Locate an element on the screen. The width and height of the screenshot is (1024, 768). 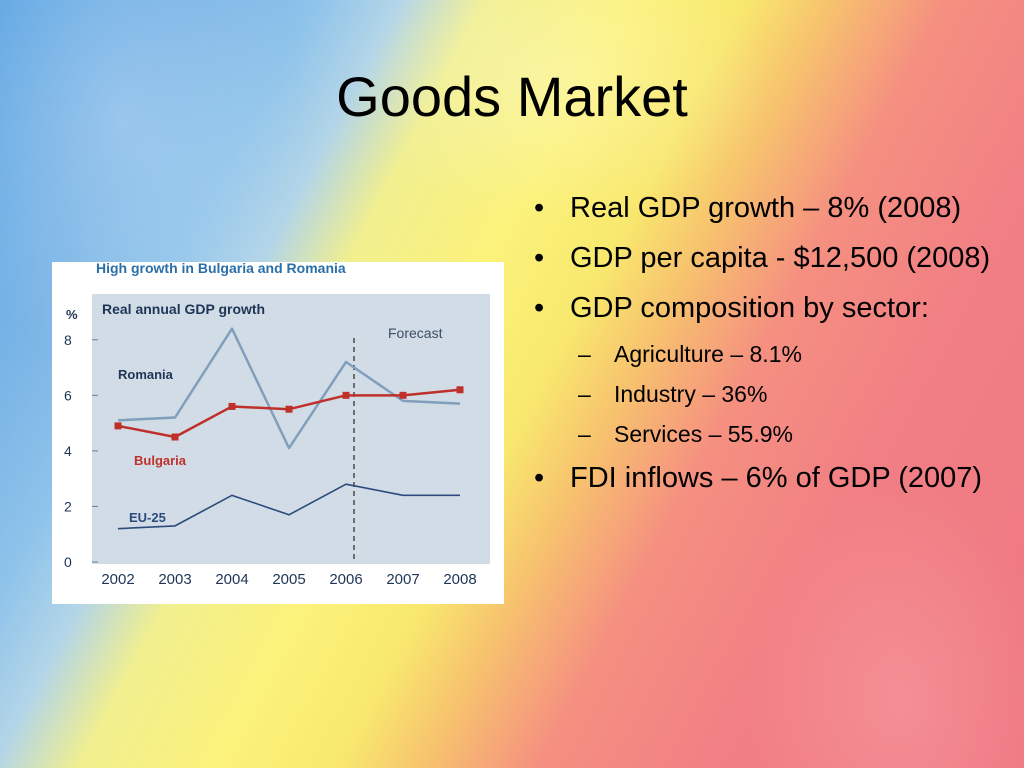
bullet-text: GDP composition by sector: is located at coordinates (749, 308).